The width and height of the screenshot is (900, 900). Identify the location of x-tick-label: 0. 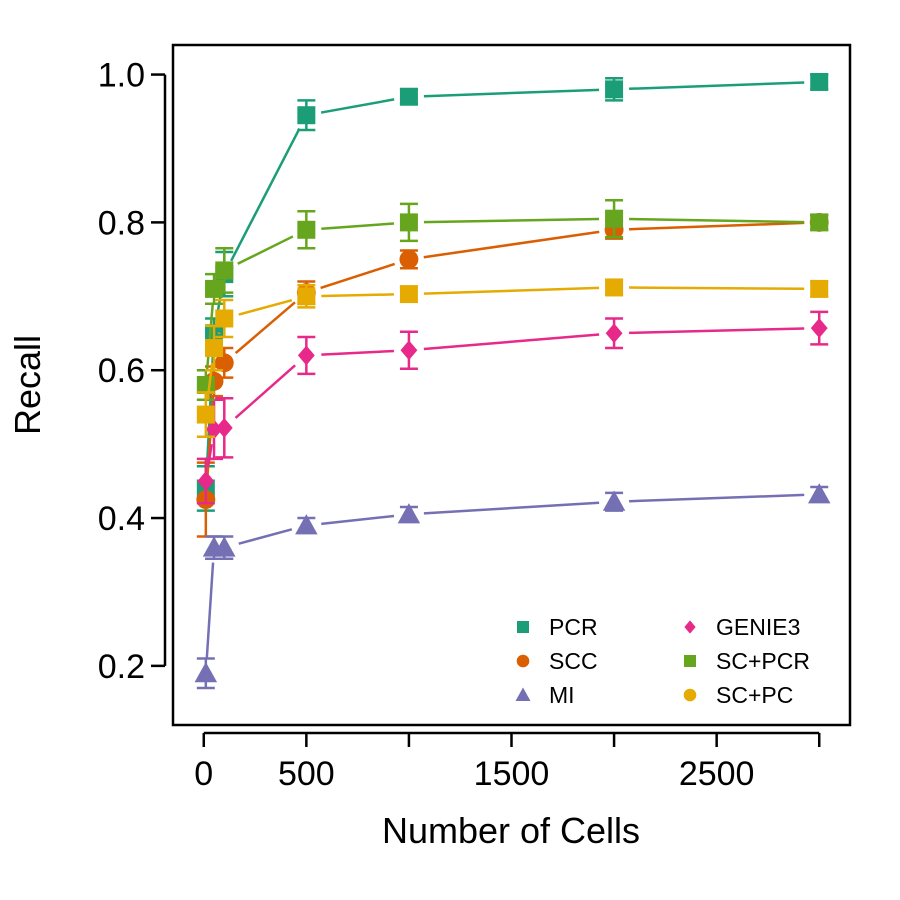
(203, 774).